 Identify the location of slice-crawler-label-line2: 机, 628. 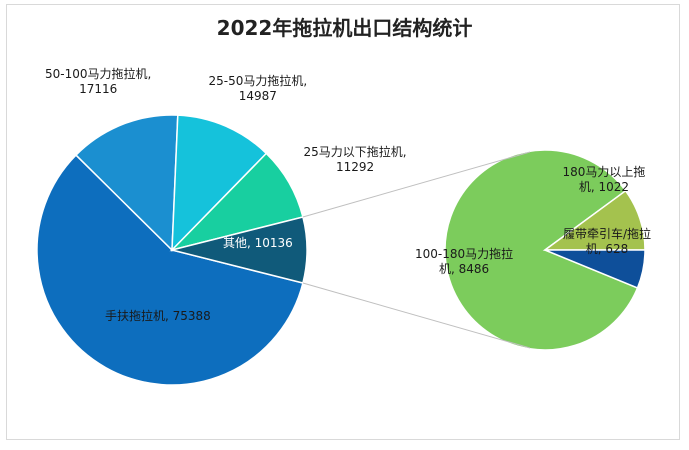
(607, 249).